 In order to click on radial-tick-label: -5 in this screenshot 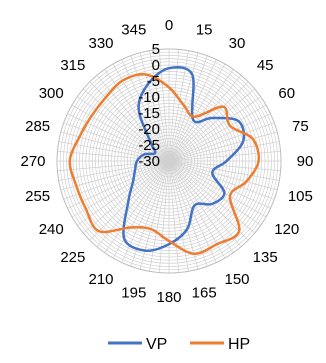, I will do `click(153, 81)`.